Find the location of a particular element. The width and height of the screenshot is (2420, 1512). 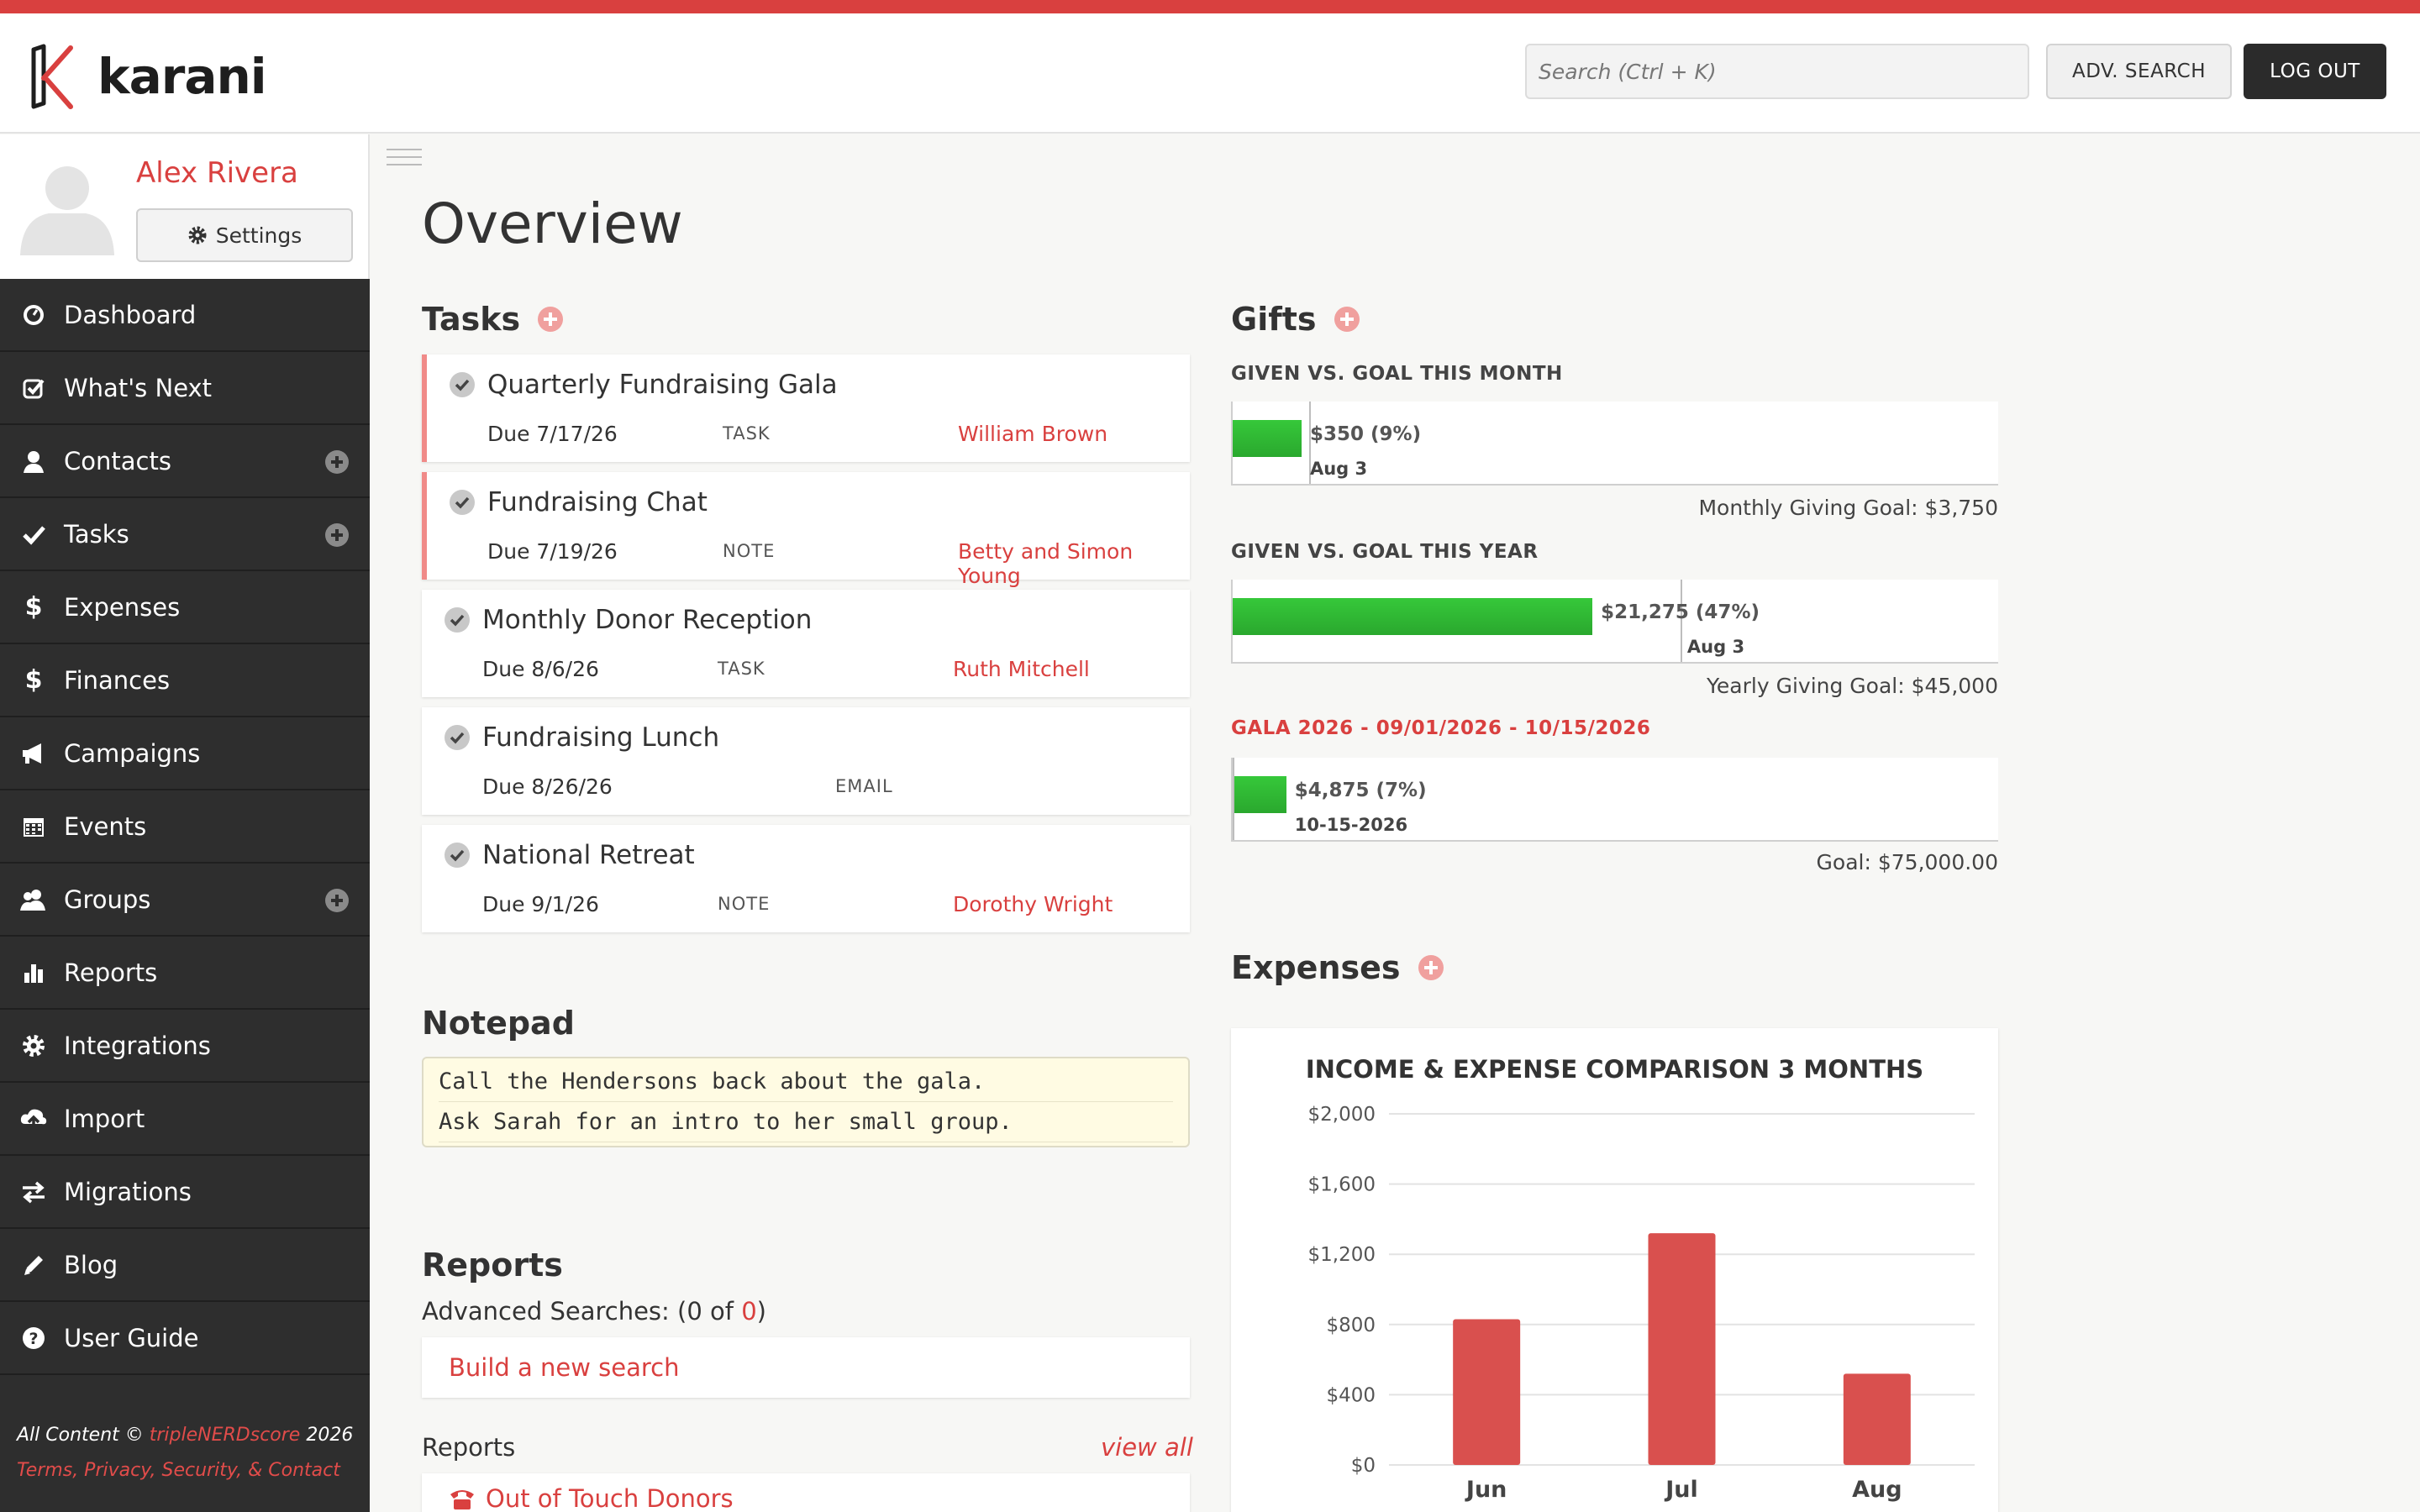

gift-campaign-value: $4,875 (7%) is located at coordinates (1360, 790).